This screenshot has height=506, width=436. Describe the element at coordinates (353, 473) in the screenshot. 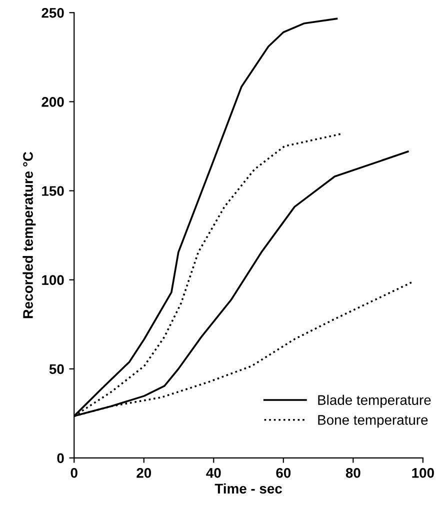

I see `x-tick-label: 80` at that location.